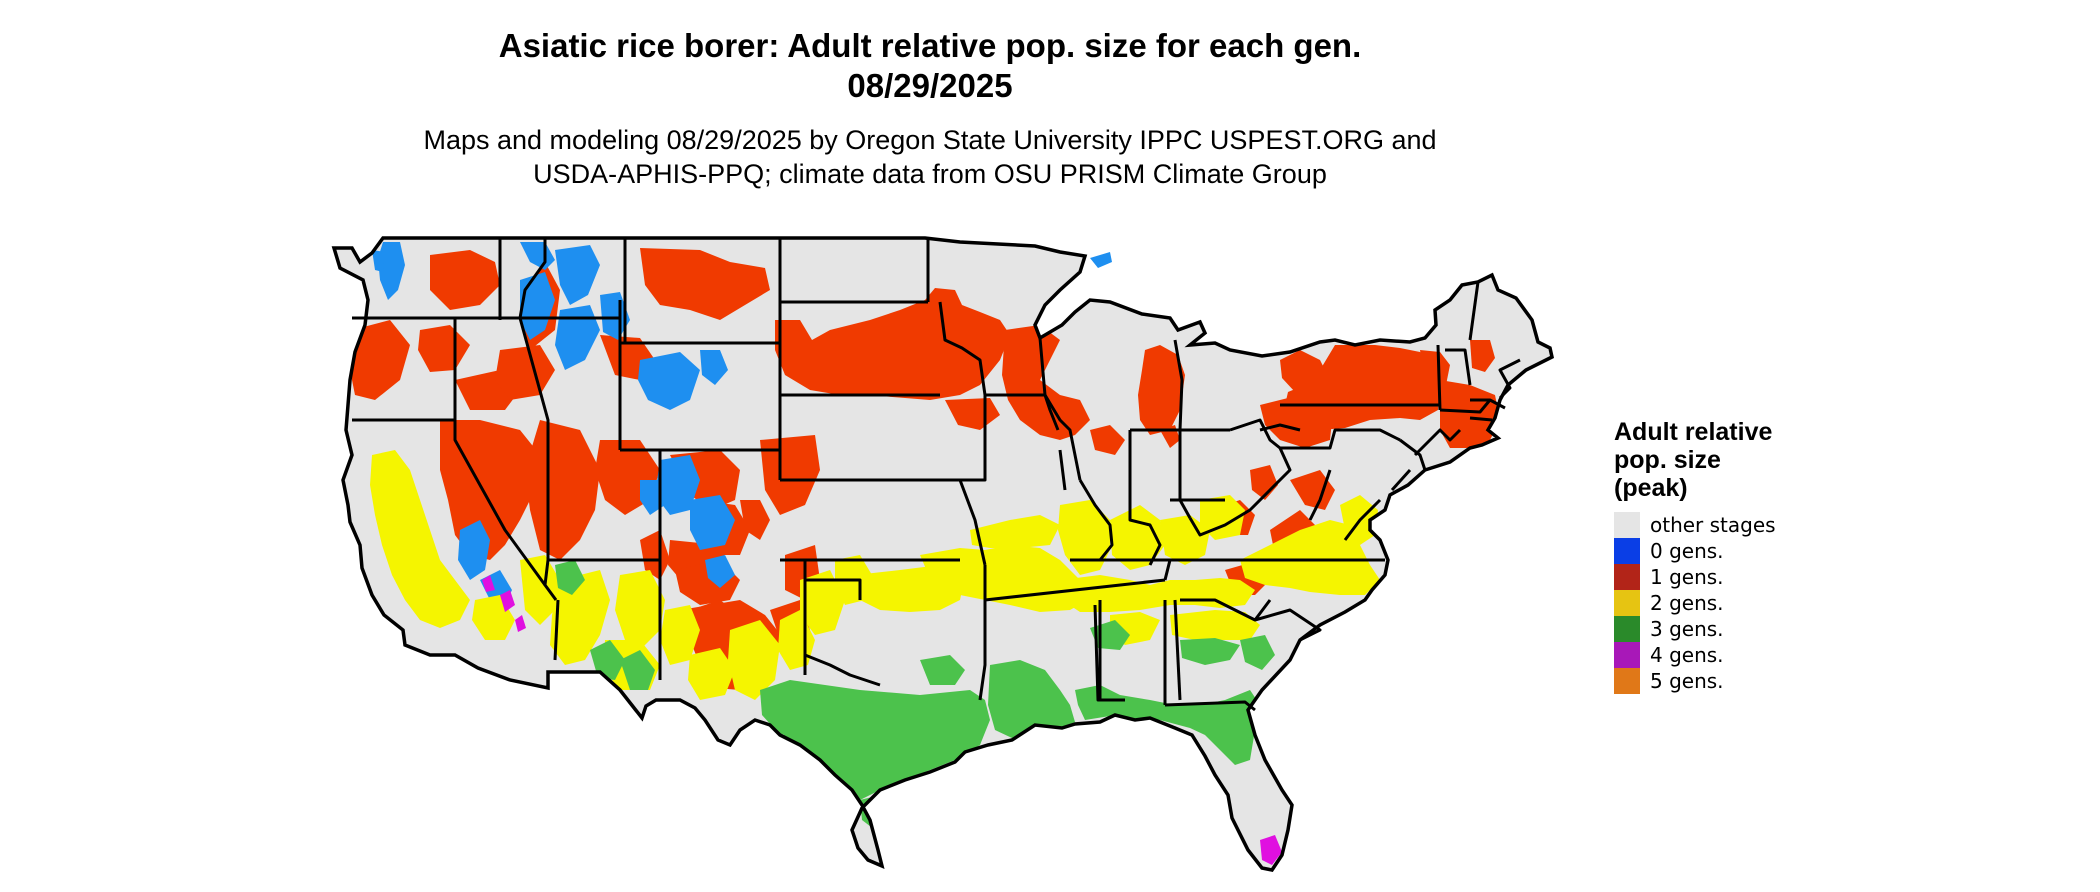 The width and height of the screenshot is (2100, 892). I want to click on legend-item-0-gens: 0 gens., so click(1714, 551).